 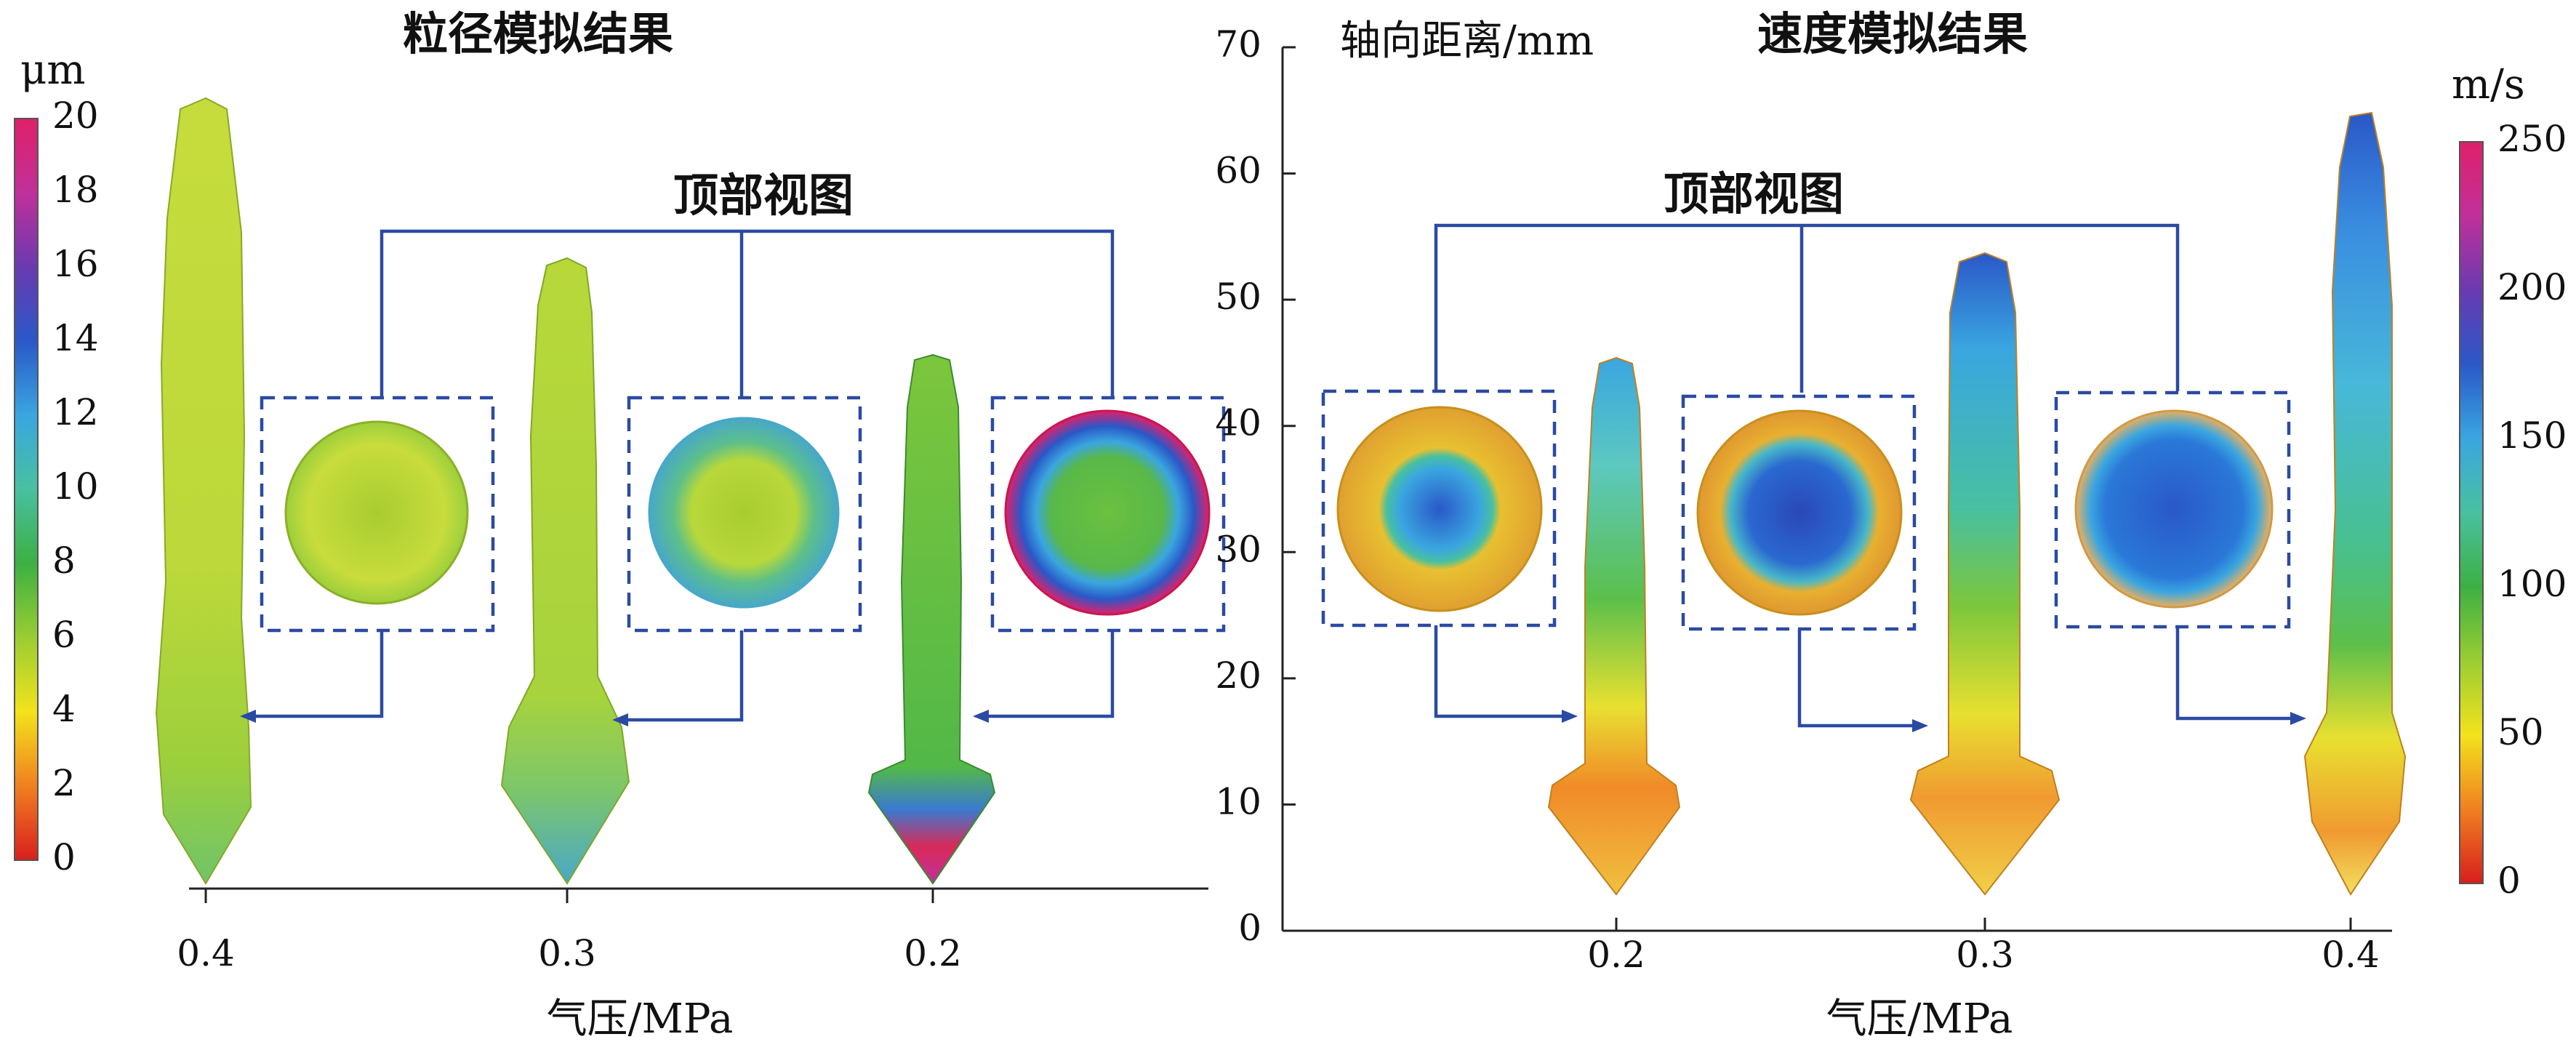 I want to click on right-top-view-label: 顶部视图, so click(x=1754, y=193).